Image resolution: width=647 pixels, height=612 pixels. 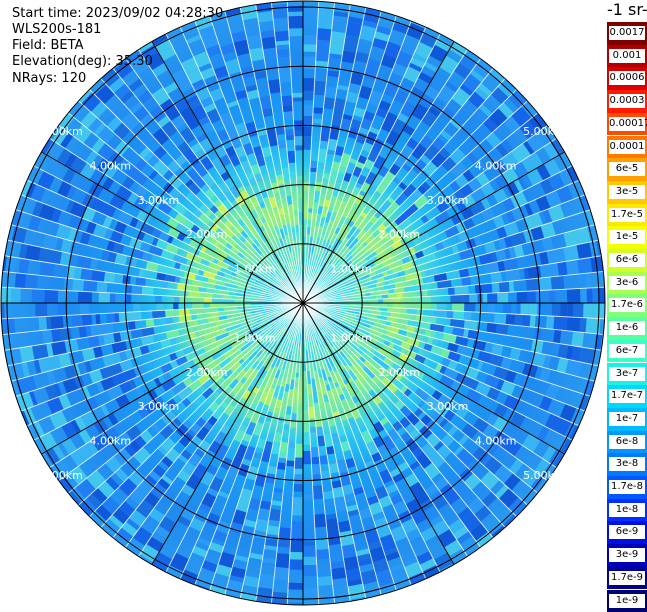 I want to click on colorbar-level: 0.001, so click(x=627, y=56).